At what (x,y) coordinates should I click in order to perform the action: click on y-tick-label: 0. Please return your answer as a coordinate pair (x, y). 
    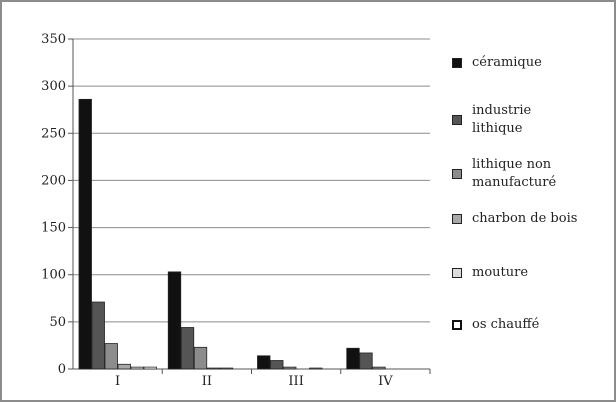
    Looking at the image, I should click on (62, 369).